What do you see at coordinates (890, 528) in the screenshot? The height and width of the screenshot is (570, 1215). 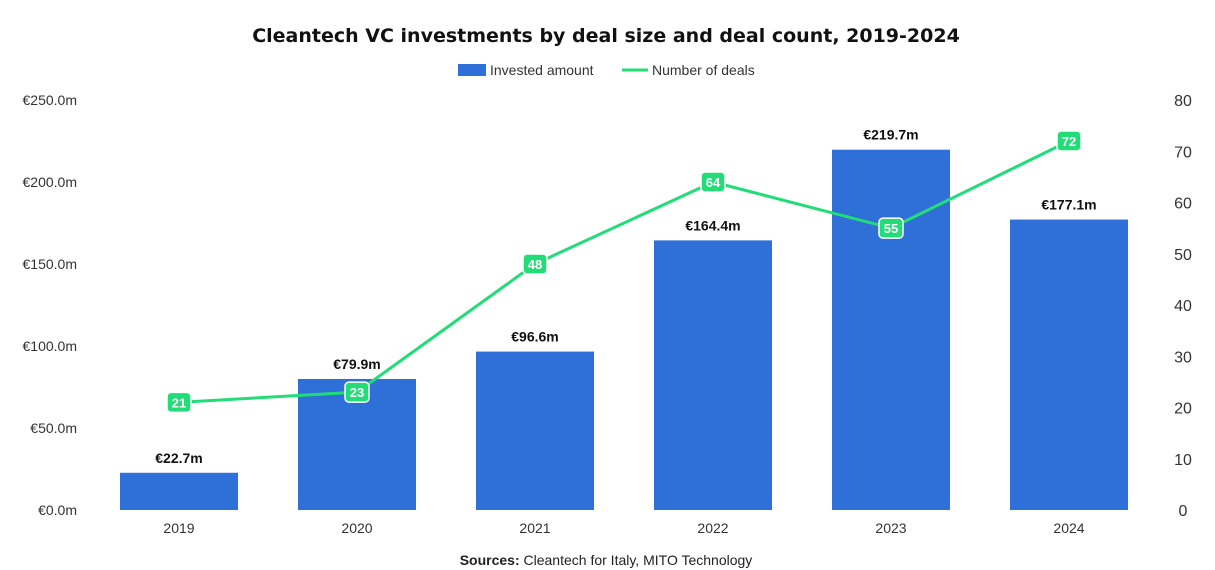 I see `x-axis-tick-label: 2023` at bounding box center [890, 528].